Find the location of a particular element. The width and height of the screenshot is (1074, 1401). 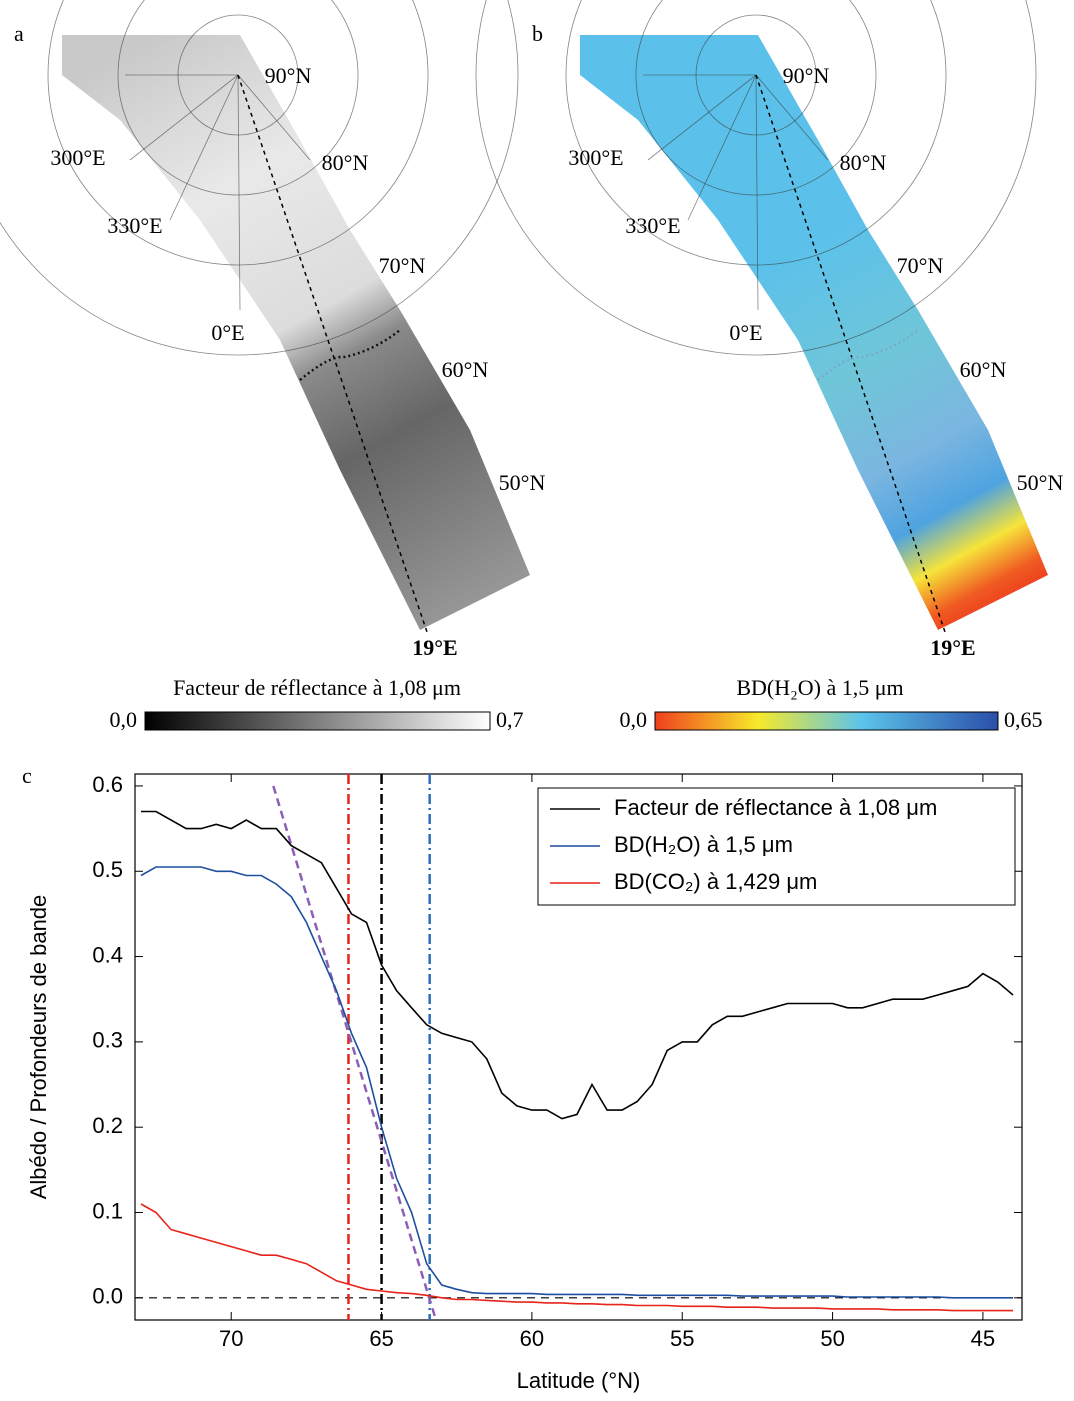

y-tick-label: 0.2 is located at coordinates (107, 1125).